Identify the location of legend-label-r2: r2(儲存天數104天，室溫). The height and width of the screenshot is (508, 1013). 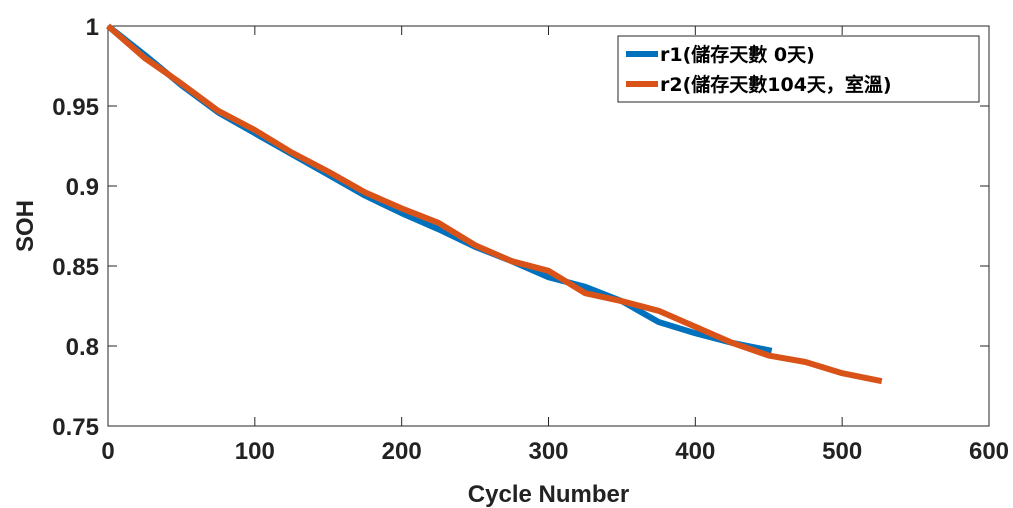
(776, 84).